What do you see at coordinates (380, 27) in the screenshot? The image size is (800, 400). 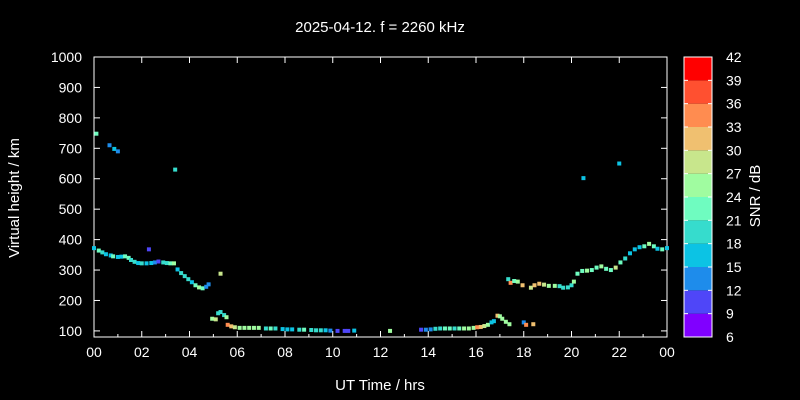 I see `chart-title: 2025-04-12. f = 2260 kHz` at bounding box center [380, 27].